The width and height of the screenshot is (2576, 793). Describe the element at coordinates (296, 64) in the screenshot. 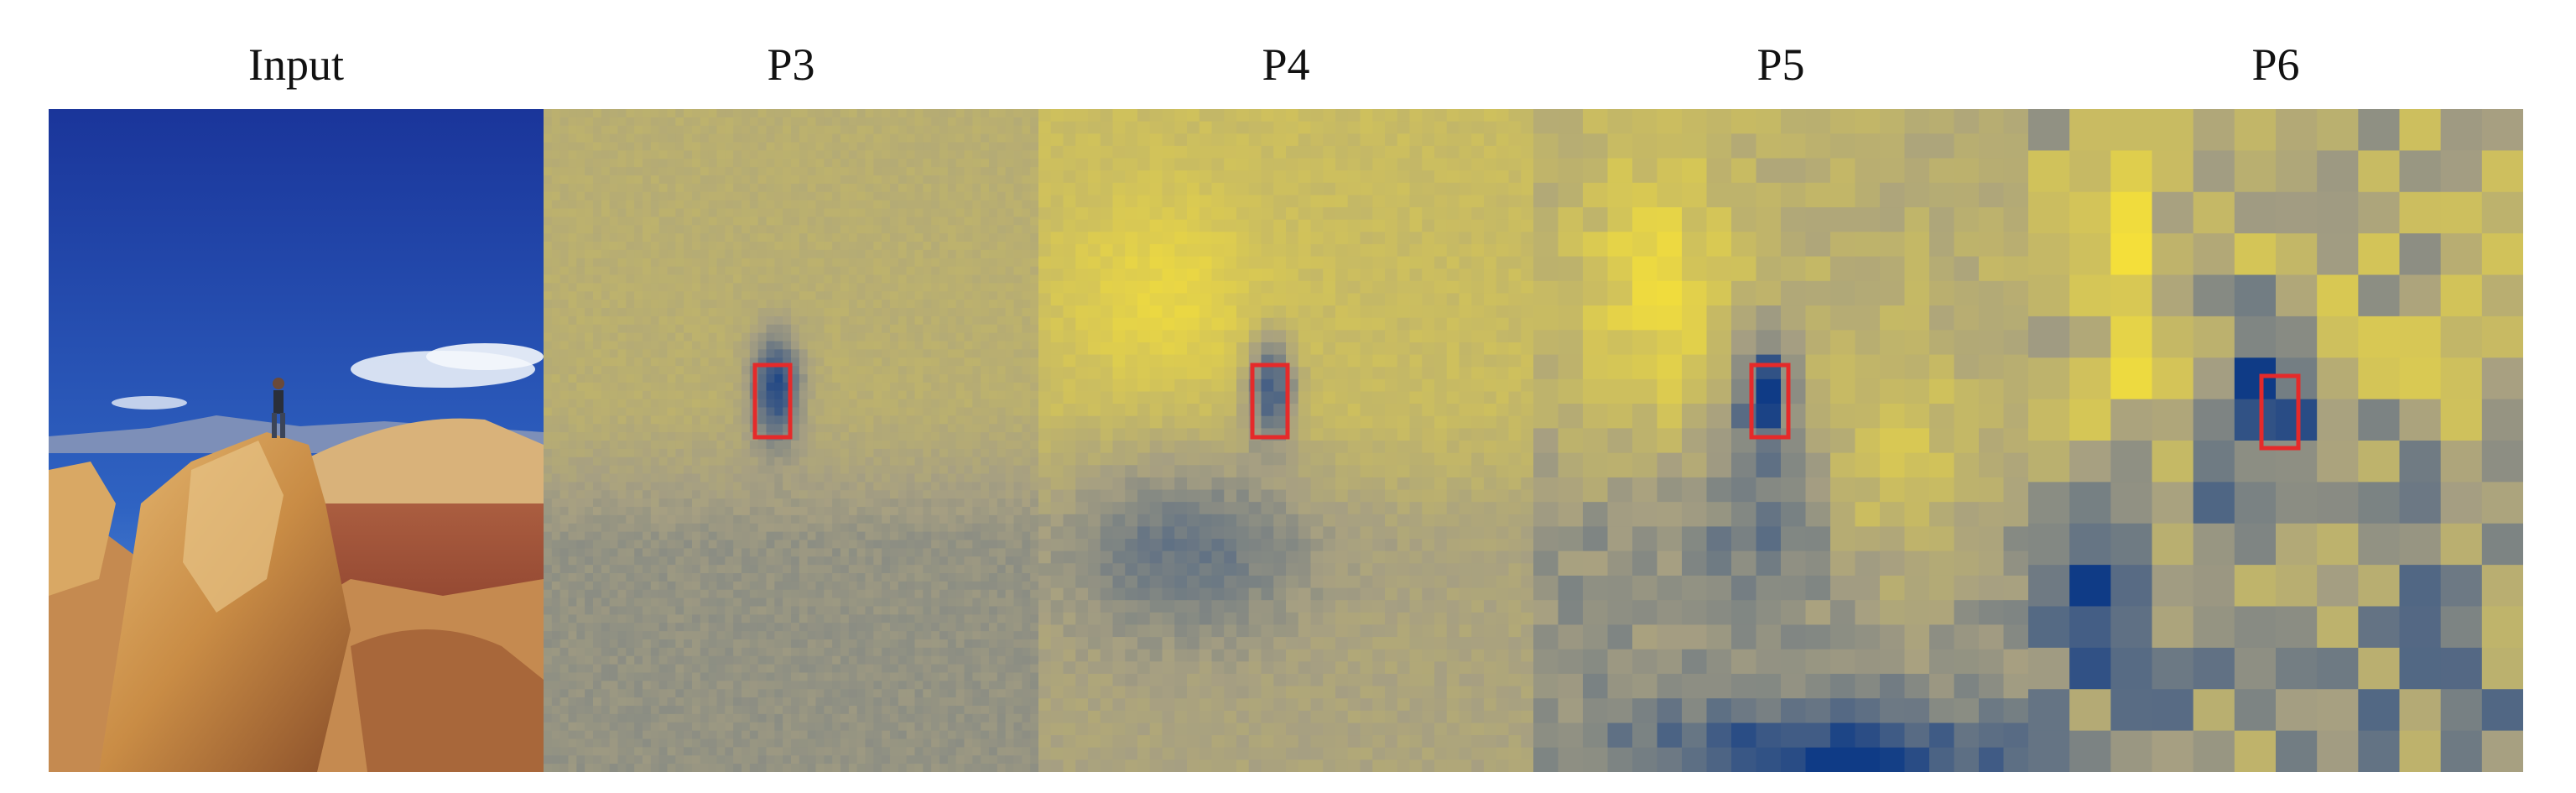

I see `title-input: Input` at that location.